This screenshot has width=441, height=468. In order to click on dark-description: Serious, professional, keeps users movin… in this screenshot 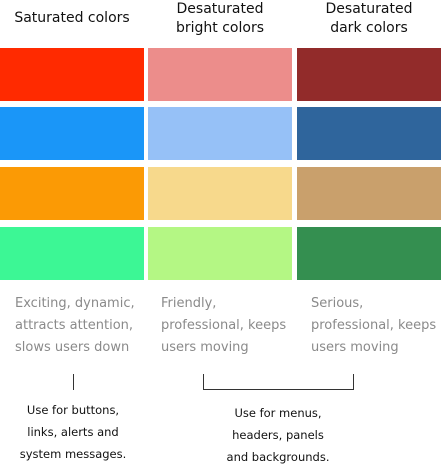, I will do `click(374, 325)`.